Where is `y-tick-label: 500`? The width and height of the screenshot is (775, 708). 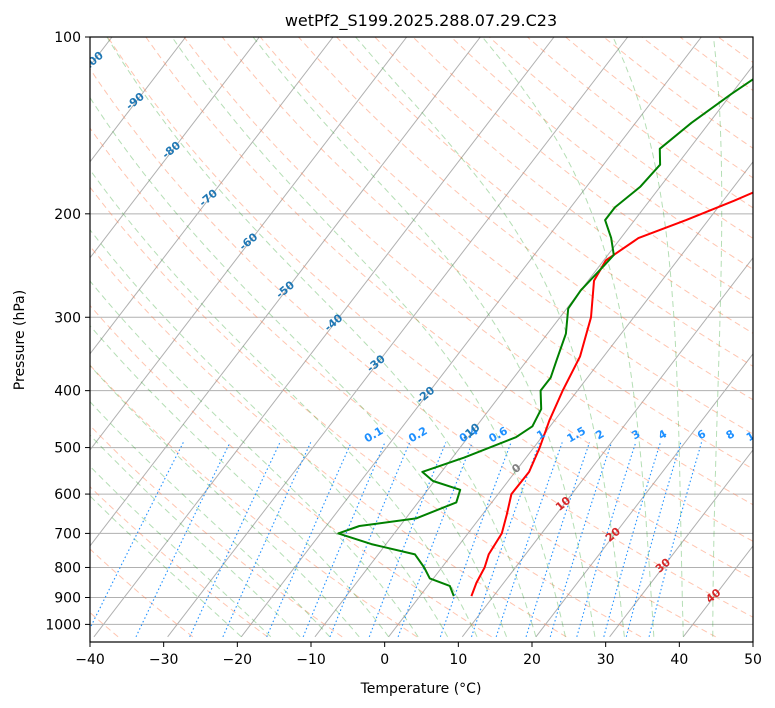
y-tick-label: 500 is located at coordinates (67, 449).